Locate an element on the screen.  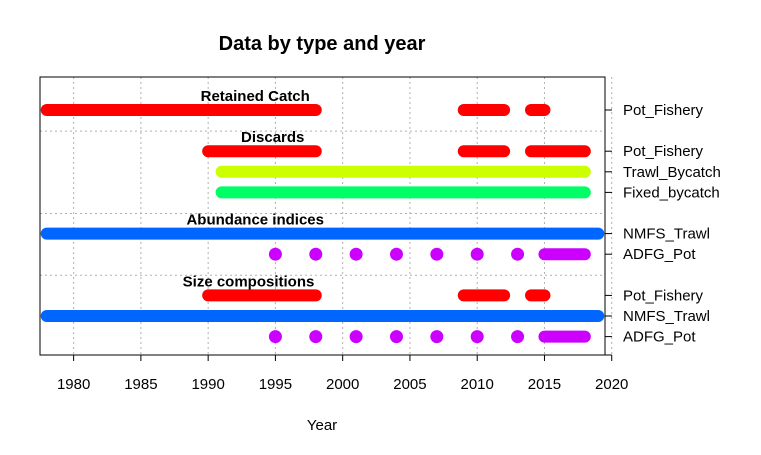
row-label: Fixed_bycatch is located at coordinates (671, 192).